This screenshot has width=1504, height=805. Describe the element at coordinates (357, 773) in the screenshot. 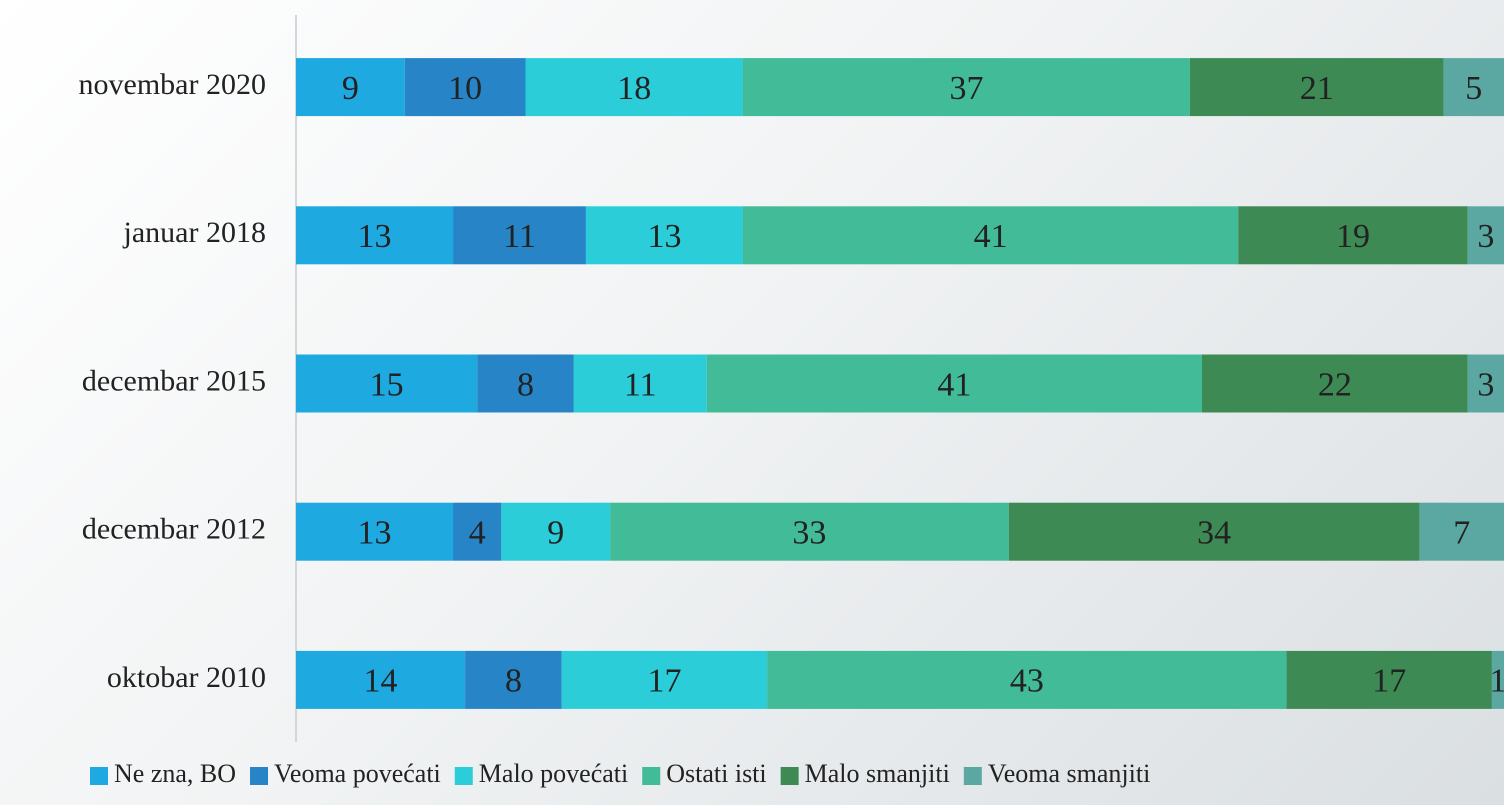

I see `legend-label: Veoma povećati` at that location.